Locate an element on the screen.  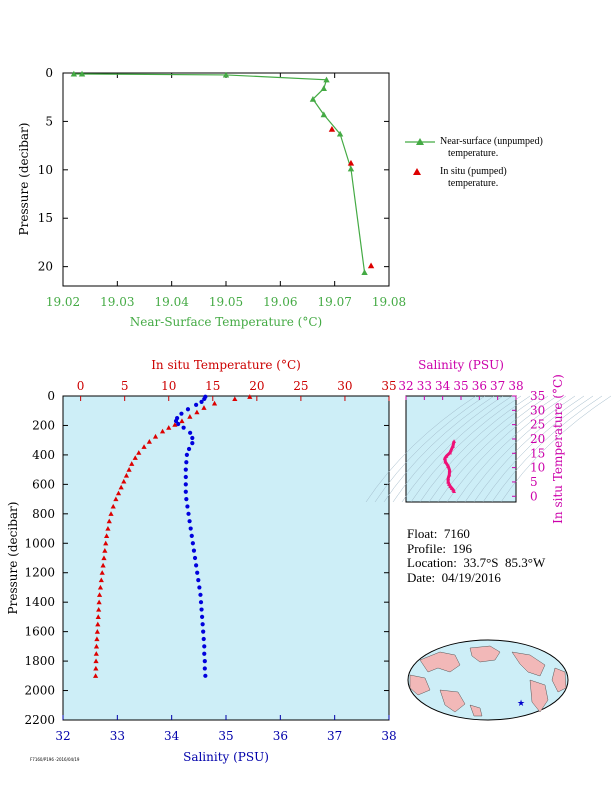
c3-series is located at coordinates (449, 466).